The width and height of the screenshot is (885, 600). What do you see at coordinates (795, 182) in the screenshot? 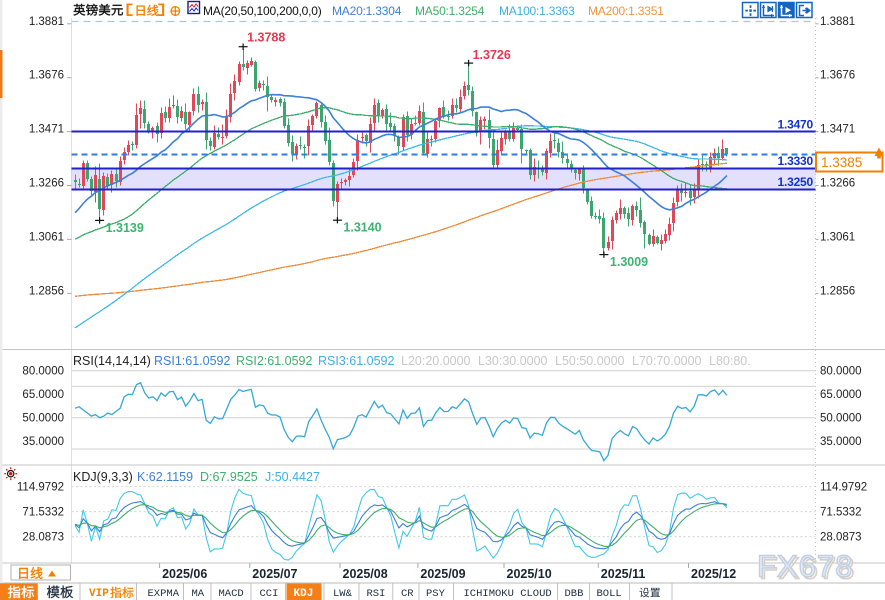
I see `svg-text: 1.3250` at bounding box center [795, 182].